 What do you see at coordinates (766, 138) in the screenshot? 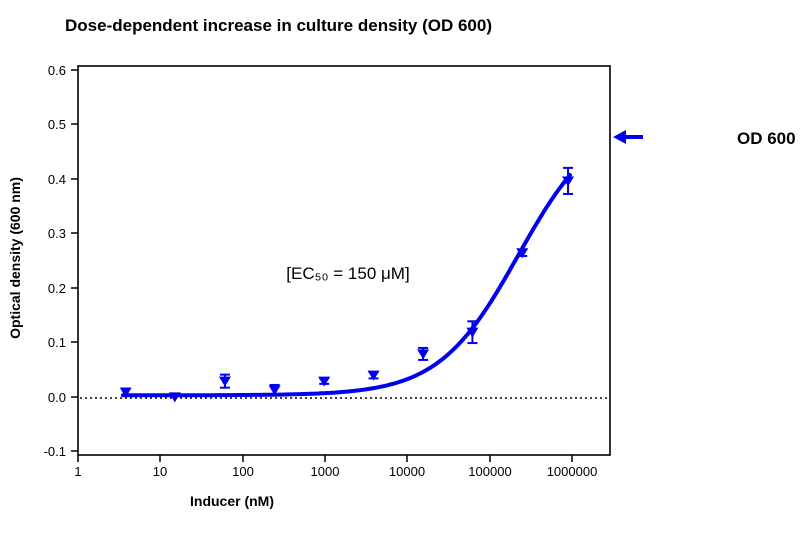
I see `arrow-legend-label: OD 600` at bounding box center [766, 138].